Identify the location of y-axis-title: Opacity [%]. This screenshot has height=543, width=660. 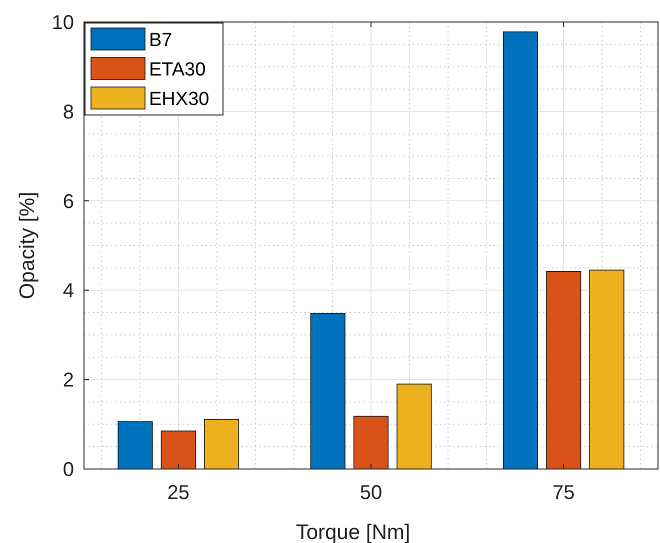
(27, 246).